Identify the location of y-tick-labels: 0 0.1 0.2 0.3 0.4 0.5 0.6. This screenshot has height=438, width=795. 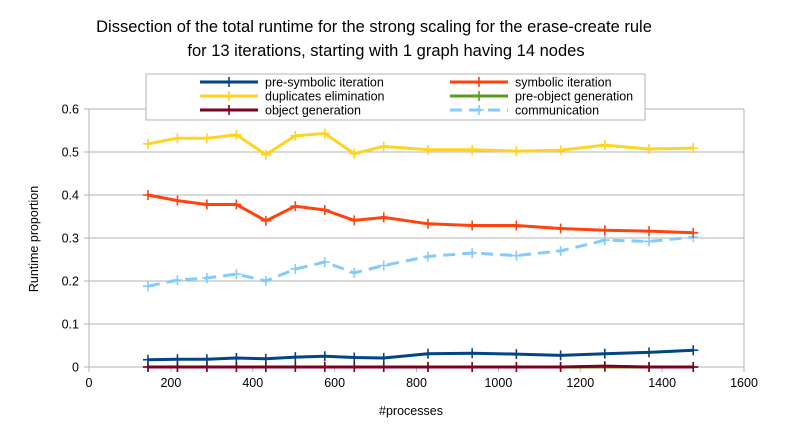
(70, 239).